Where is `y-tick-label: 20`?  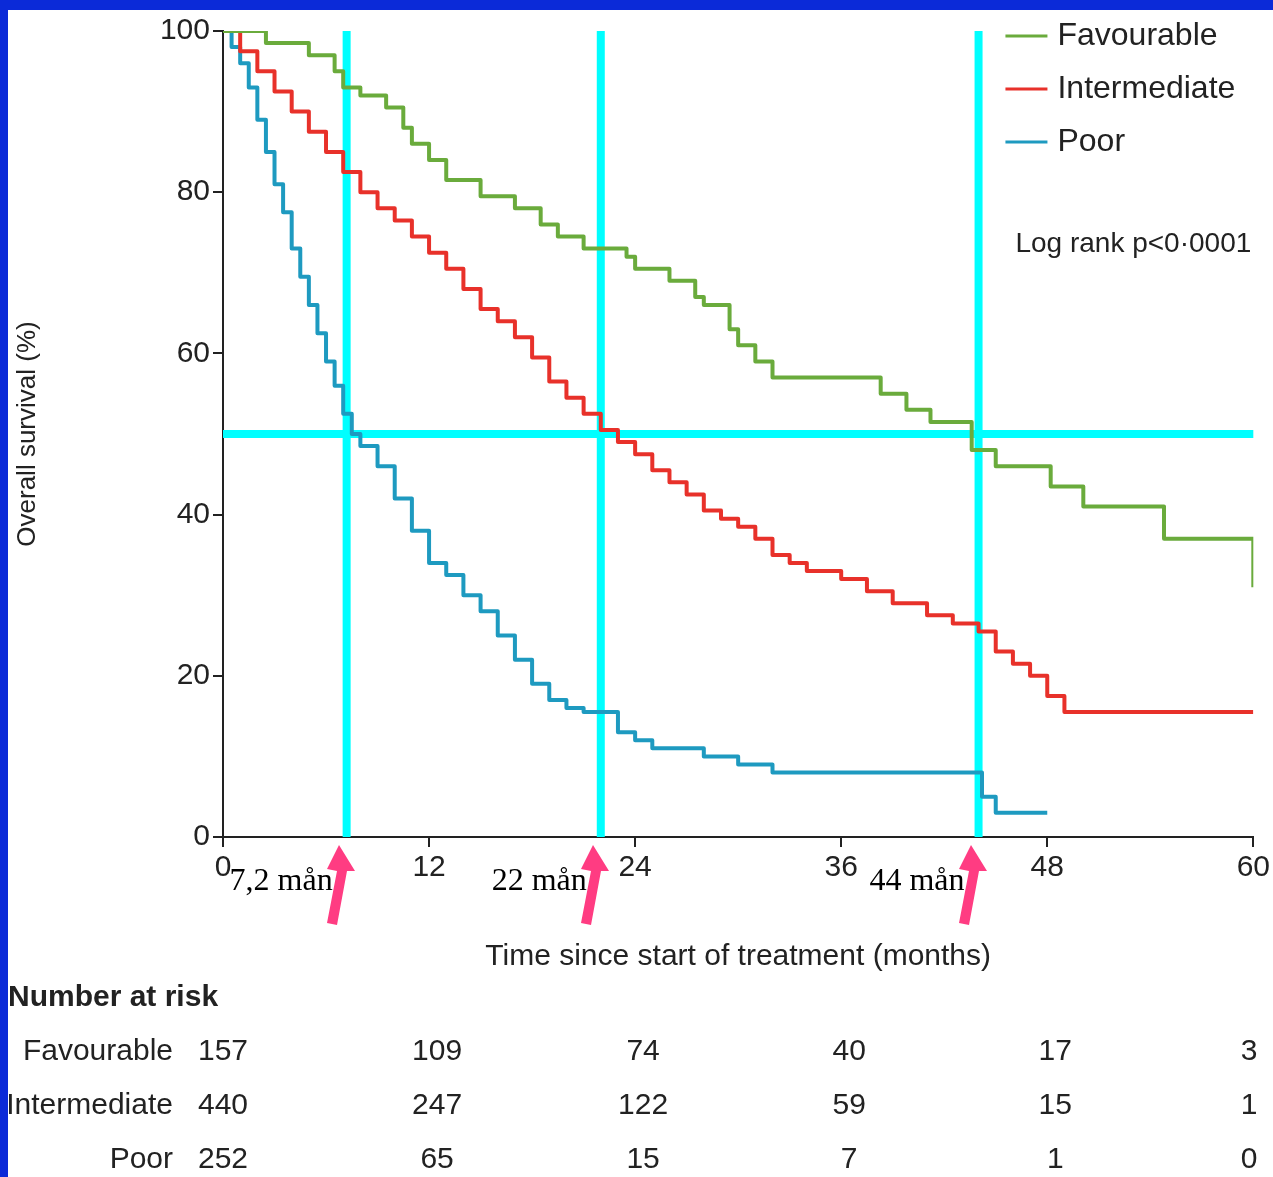
y-tick-label: 20 is located at coordinates (193, 674).